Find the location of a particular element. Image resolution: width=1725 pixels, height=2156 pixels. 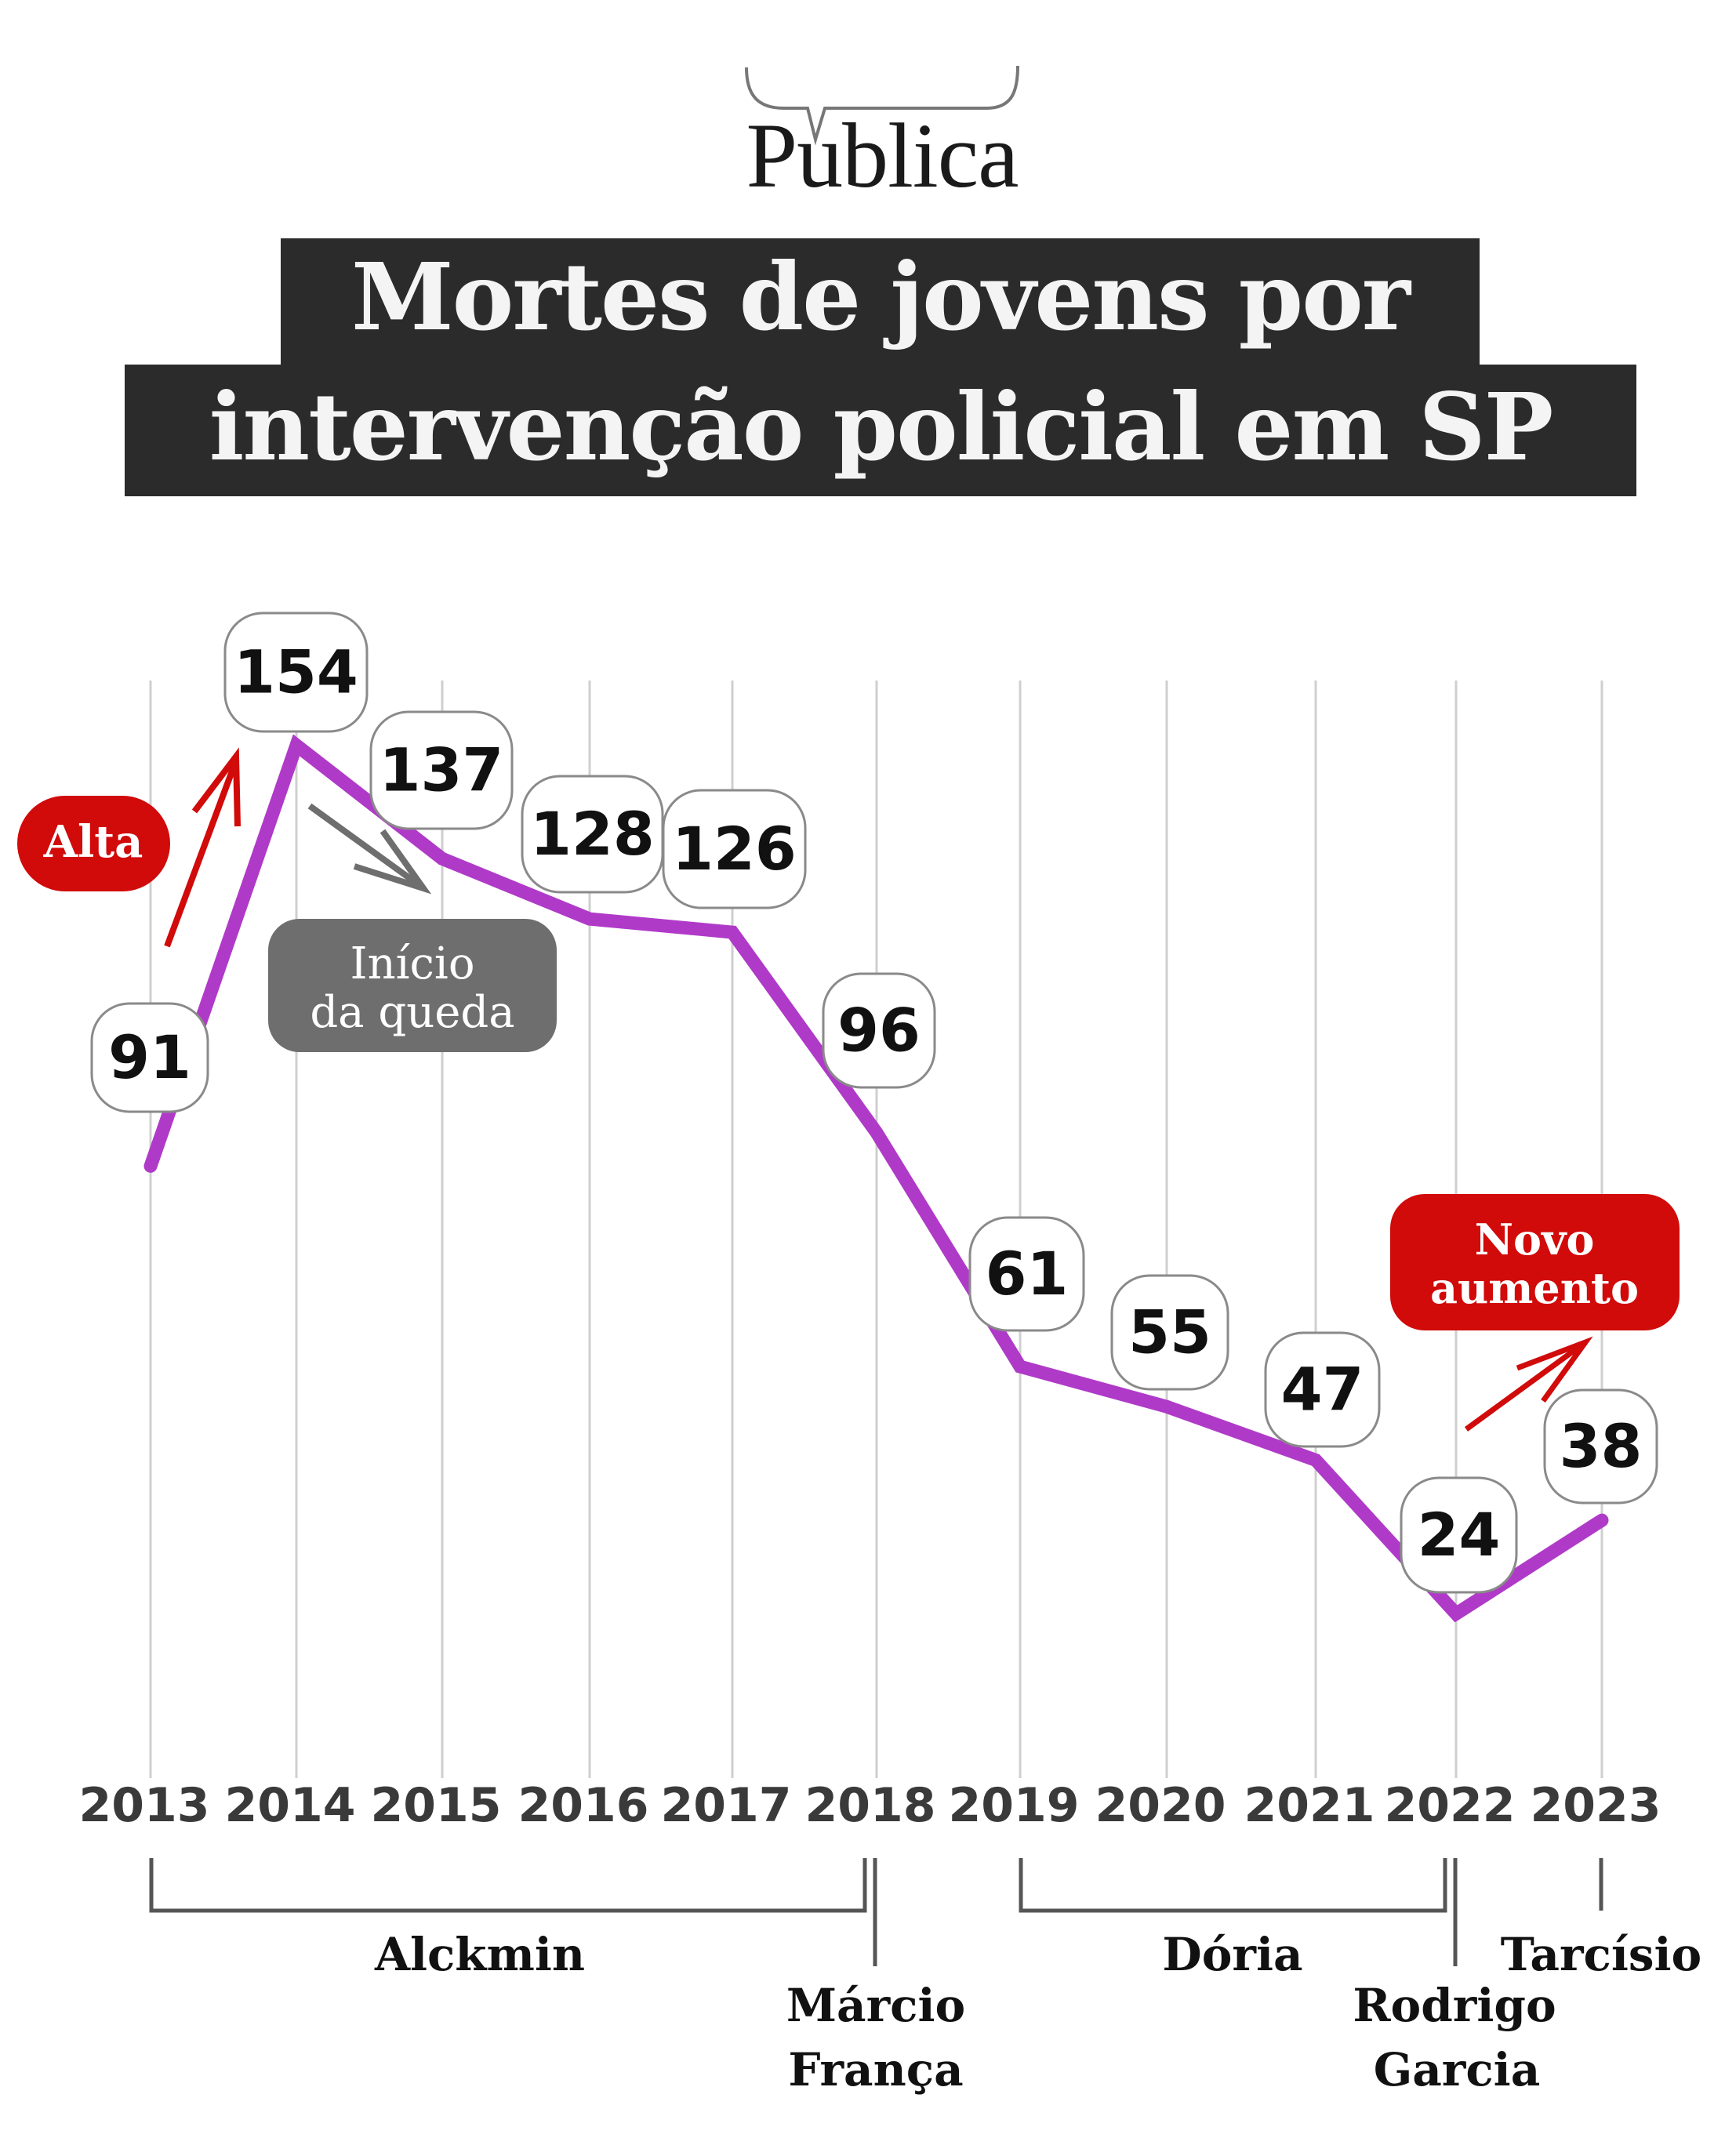

data-label-value: 47 is located at coordinates (1322, 1390).